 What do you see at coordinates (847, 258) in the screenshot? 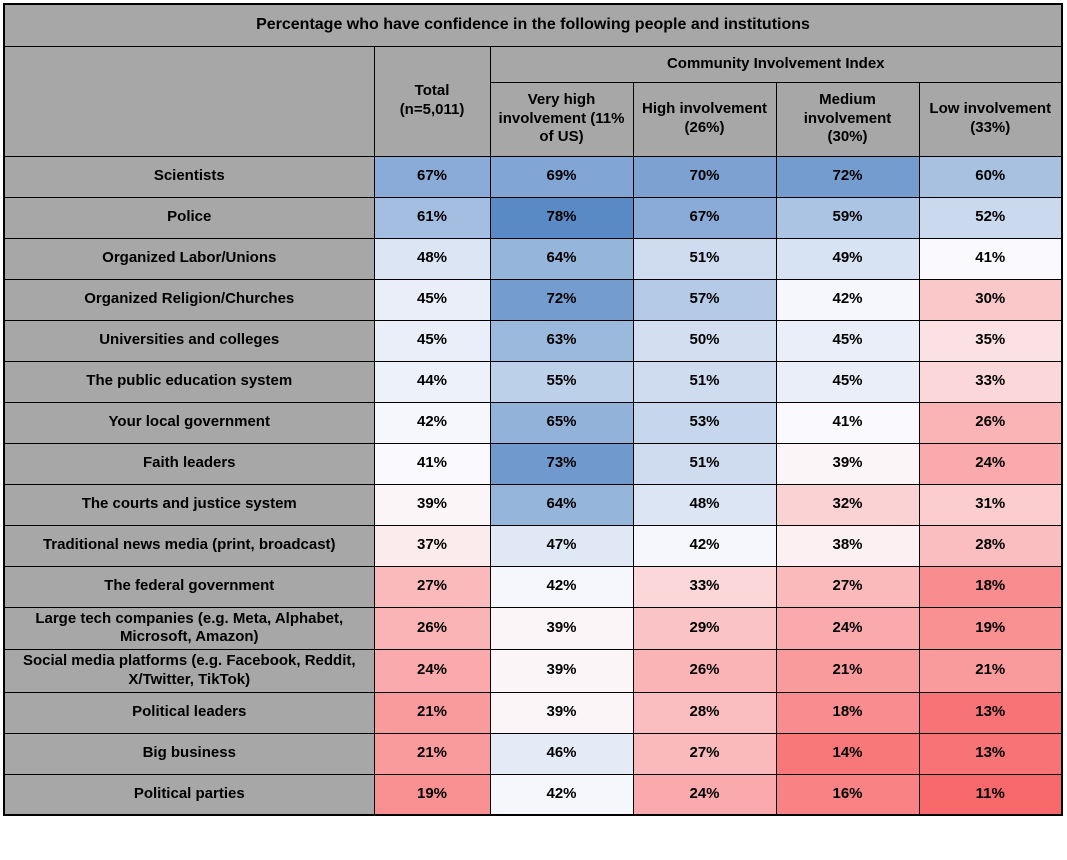
I see `value-cell: 49%` at bounding box center [847, 258].